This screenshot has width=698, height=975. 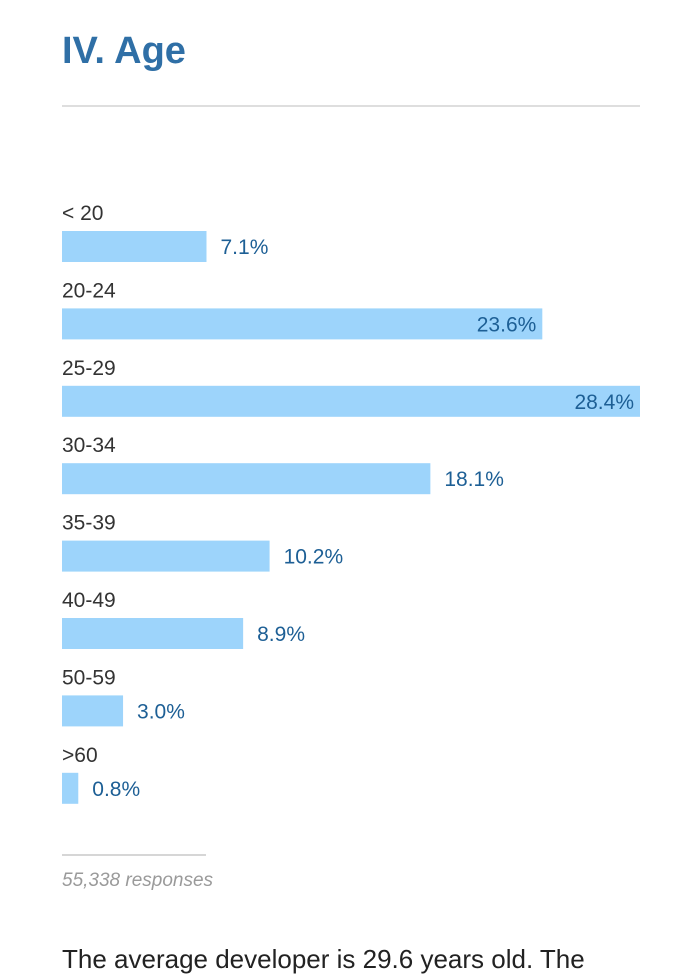 I want to click on value-label: 28.4%, so click(x=604, y=402).